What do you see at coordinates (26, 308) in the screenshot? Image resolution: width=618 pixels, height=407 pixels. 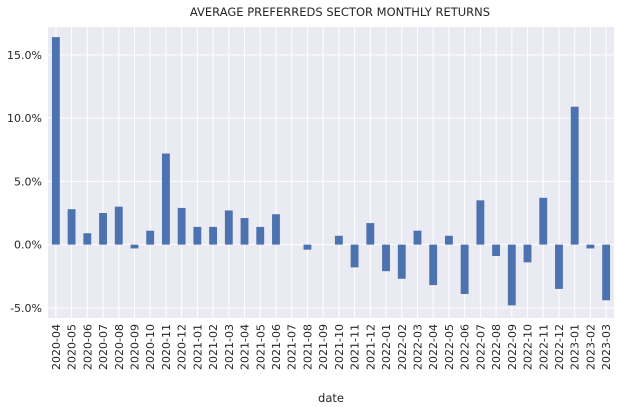 I see `y-tick-label: -5.0%` at bounding box center [26, 308].